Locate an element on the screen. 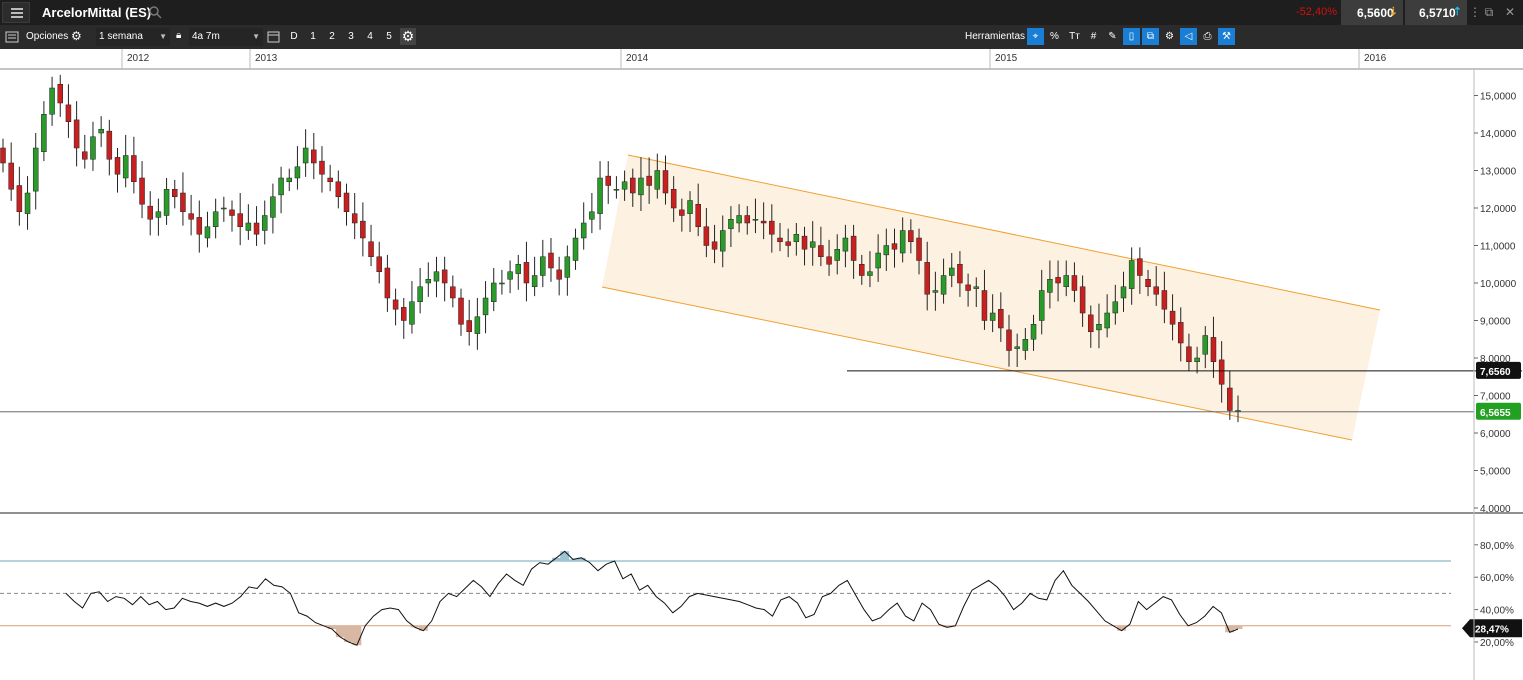 This screenshot has height=680, width=1523. search-icon is located at coordinates (155, 12).